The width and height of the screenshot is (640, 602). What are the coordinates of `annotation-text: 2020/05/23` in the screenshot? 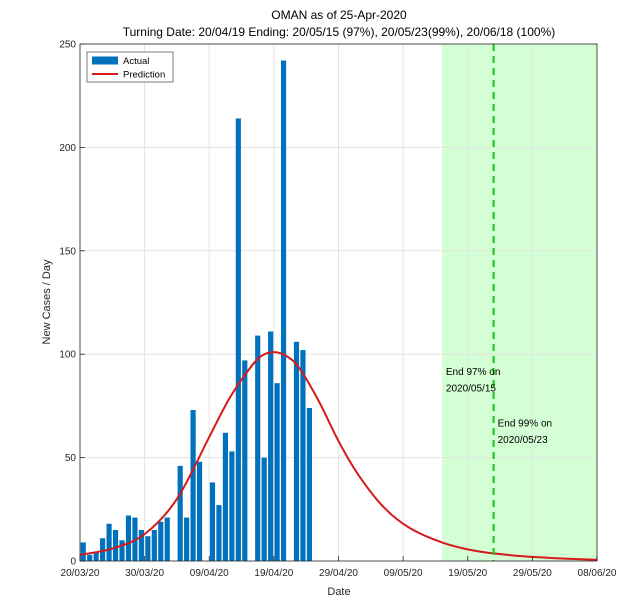 It's located at (523, 440).